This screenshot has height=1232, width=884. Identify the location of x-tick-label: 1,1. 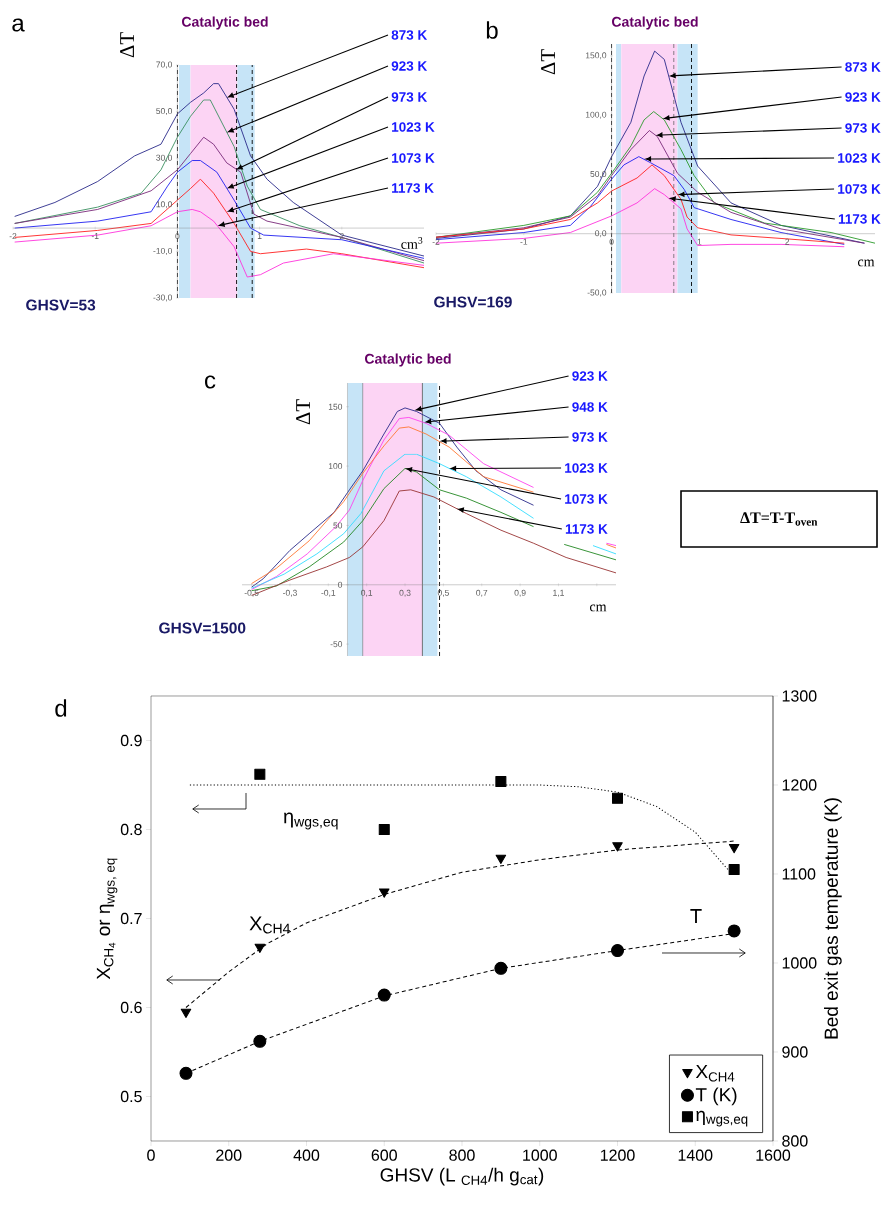
(558, 593).